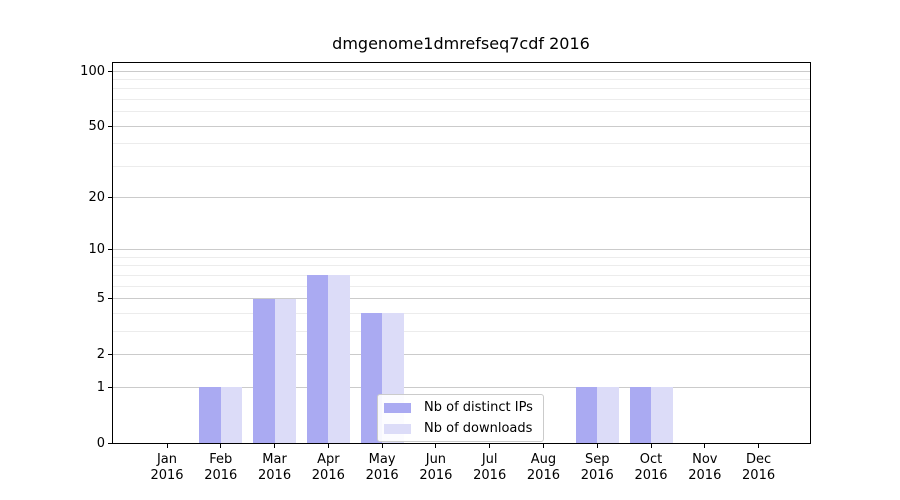  What do you see at coordinates (210, 415) in the screenshot?
I see `bar-distinct-ips-feb` at bounding box center [210, 415].